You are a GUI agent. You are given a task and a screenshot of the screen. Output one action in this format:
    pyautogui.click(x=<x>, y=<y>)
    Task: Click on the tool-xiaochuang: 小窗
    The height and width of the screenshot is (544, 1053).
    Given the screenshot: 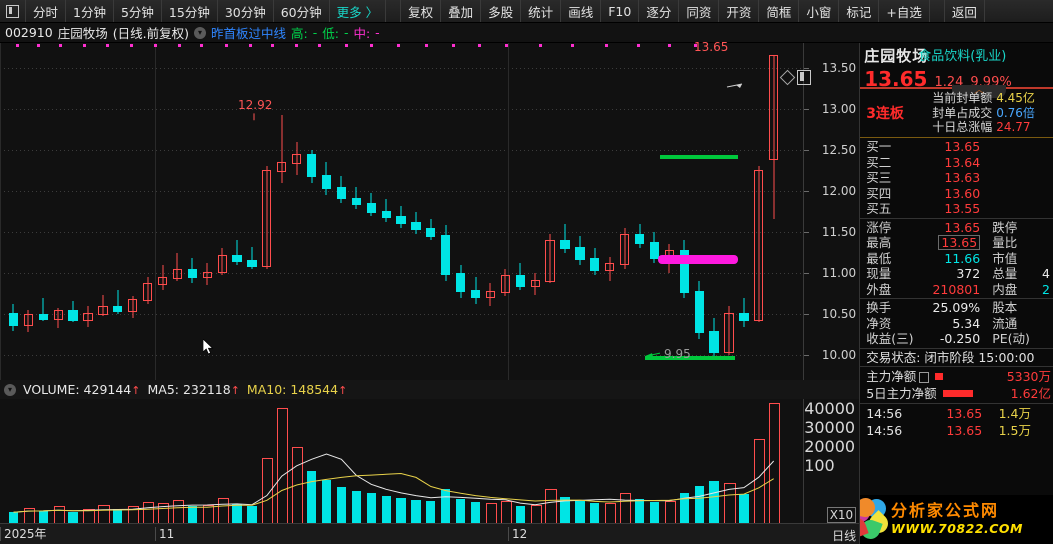 What is the action you would take?
    pyautogui.click(x=819, y=11)
    